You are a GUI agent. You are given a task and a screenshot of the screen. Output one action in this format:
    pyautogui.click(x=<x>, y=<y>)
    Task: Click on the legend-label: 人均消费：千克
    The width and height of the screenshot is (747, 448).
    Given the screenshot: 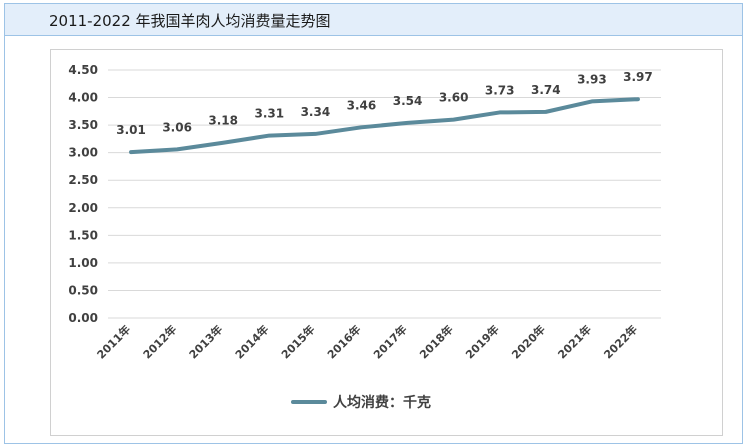 What is the action you would take?
    pyautogui.click(x=382, y=403)
    